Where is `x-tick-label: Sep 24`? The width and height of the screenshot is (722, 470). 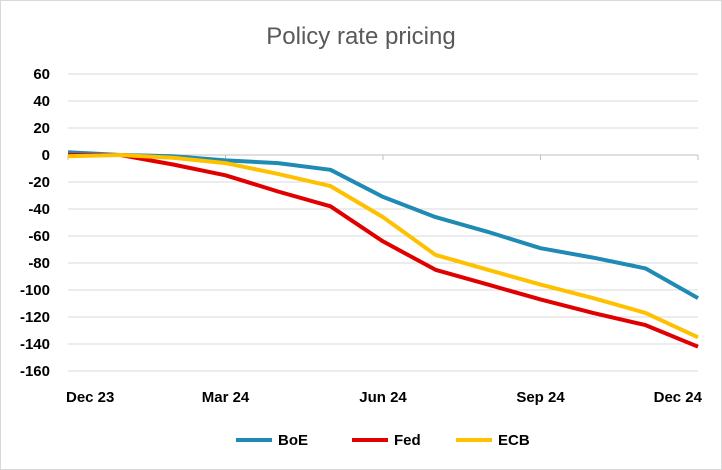
x-tick-label: Sep 24 is located at coordinates (540, 397).